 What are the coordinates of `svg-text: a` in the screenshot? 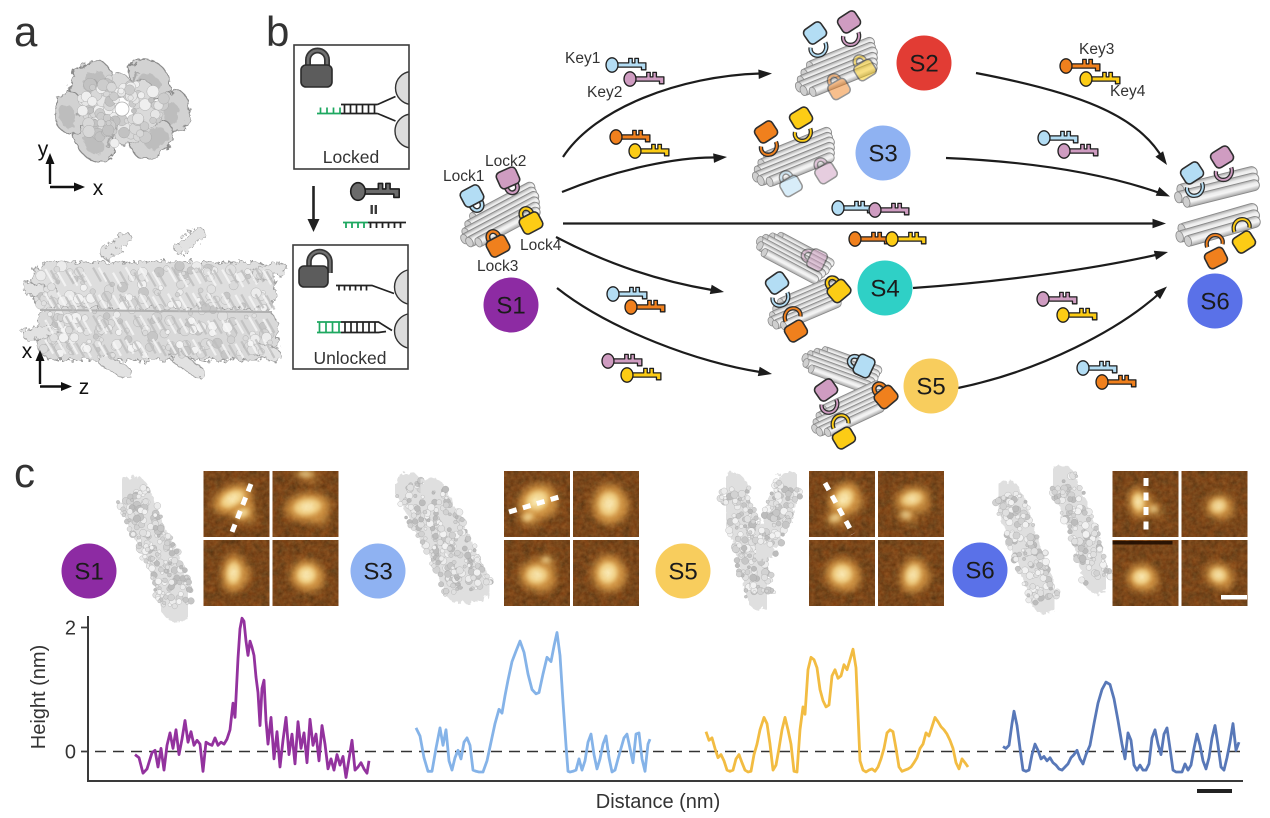 It's located at (26, 31).